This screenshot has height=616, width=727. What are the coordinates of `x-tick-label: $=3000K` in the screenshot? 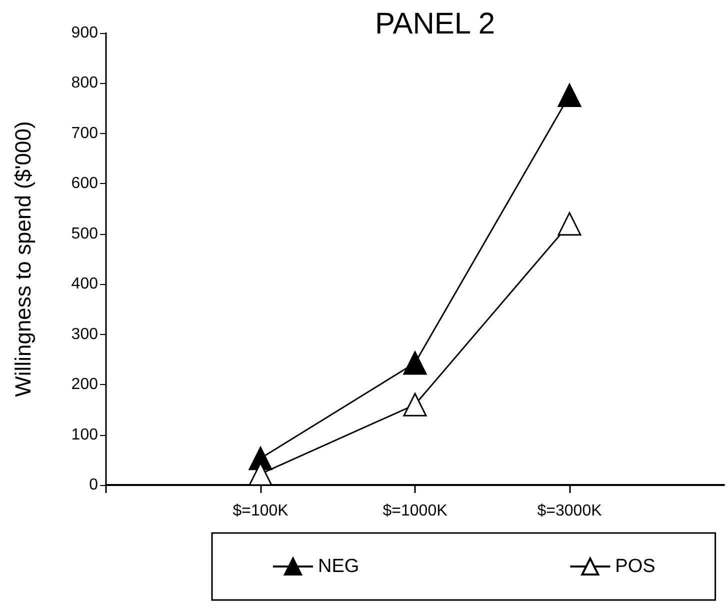 It's located at (569, 511).